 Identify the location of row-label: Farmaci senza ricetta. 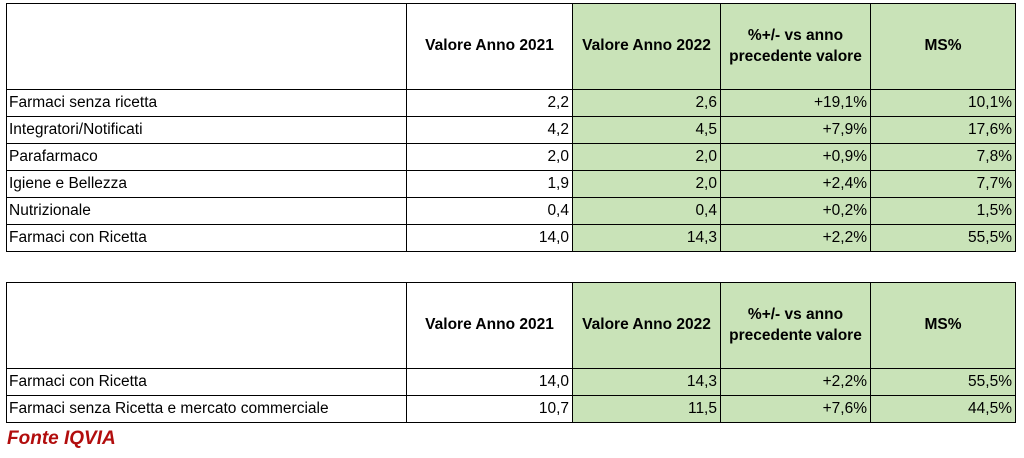
(206, 103).